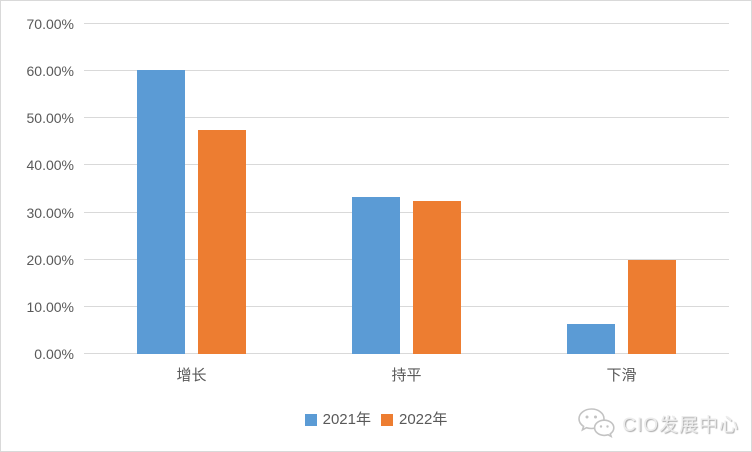 The width and height of the screenshot is (752, 452). I want to click on legend-swatch-2021, so click(310, 420).